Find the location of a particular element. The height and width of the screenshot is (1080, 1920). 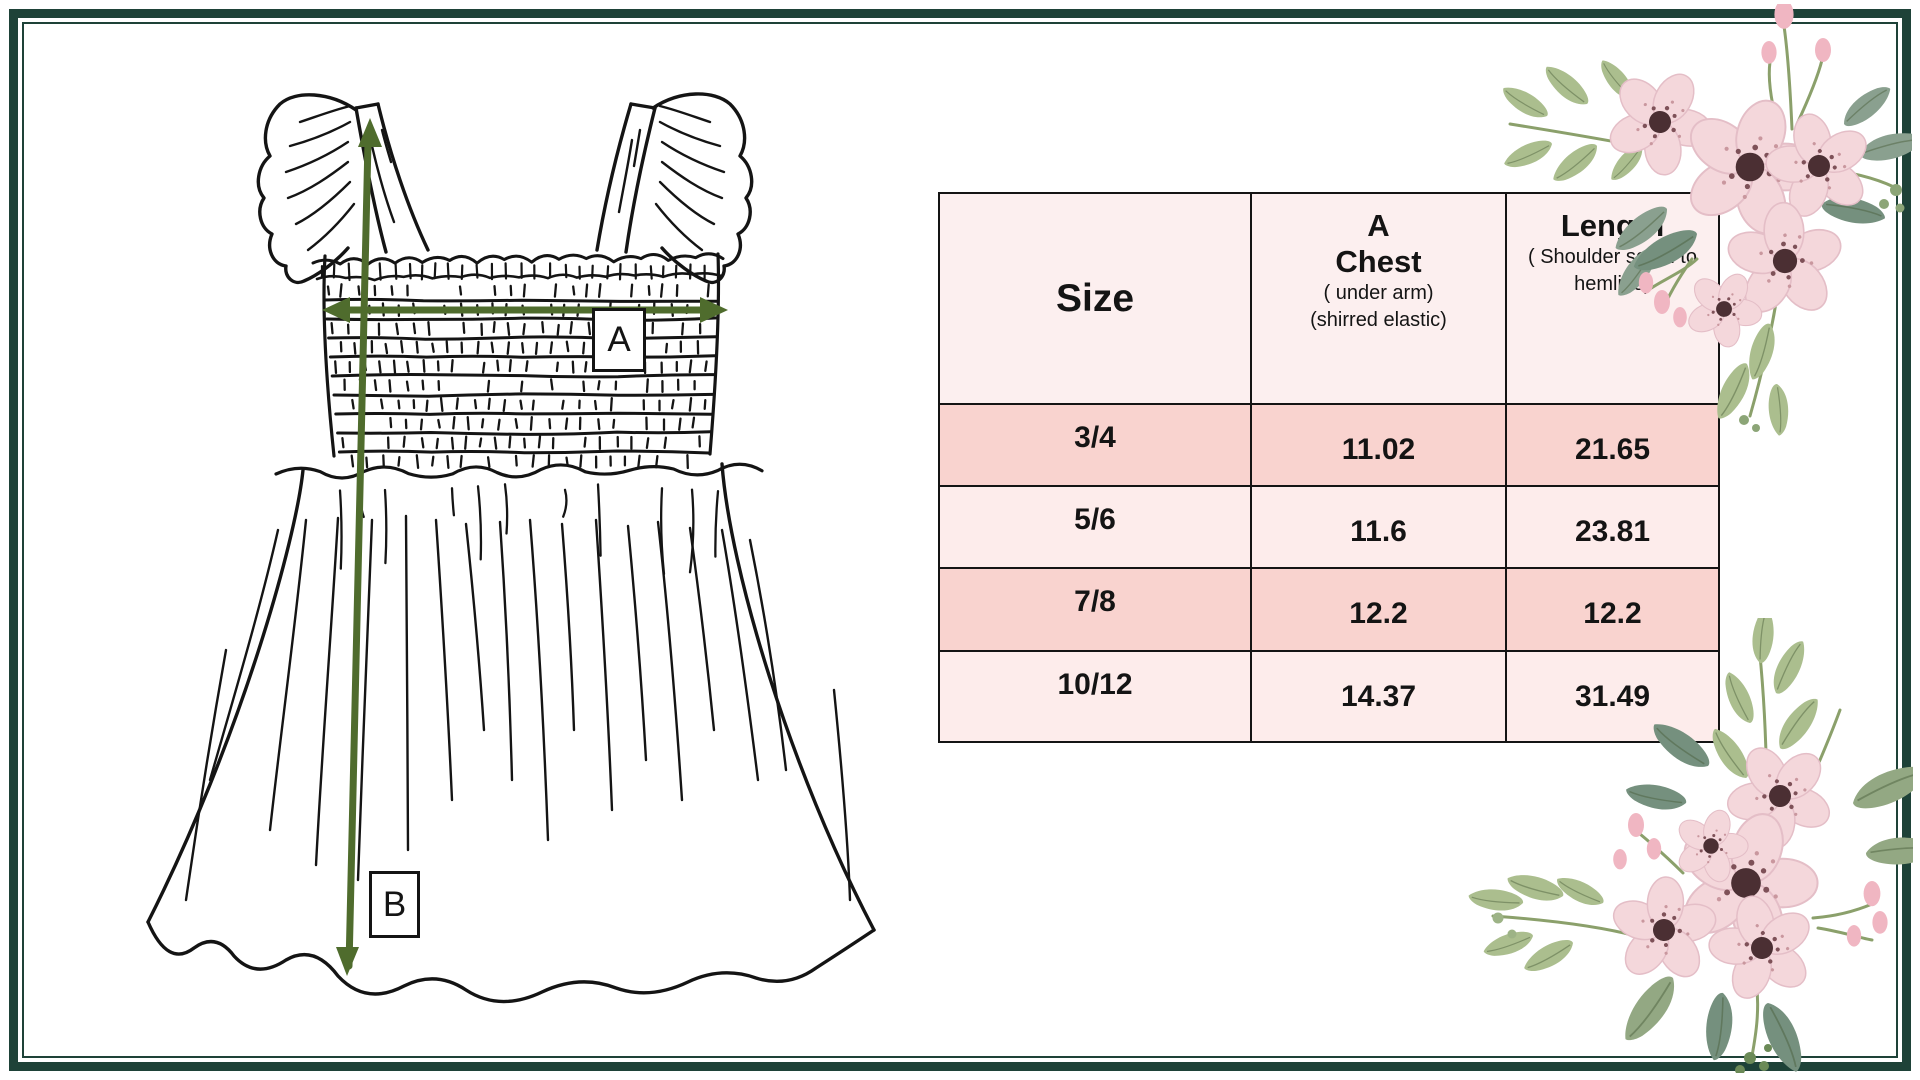

size-header-label: Size is located at coordinates (1095, 298).